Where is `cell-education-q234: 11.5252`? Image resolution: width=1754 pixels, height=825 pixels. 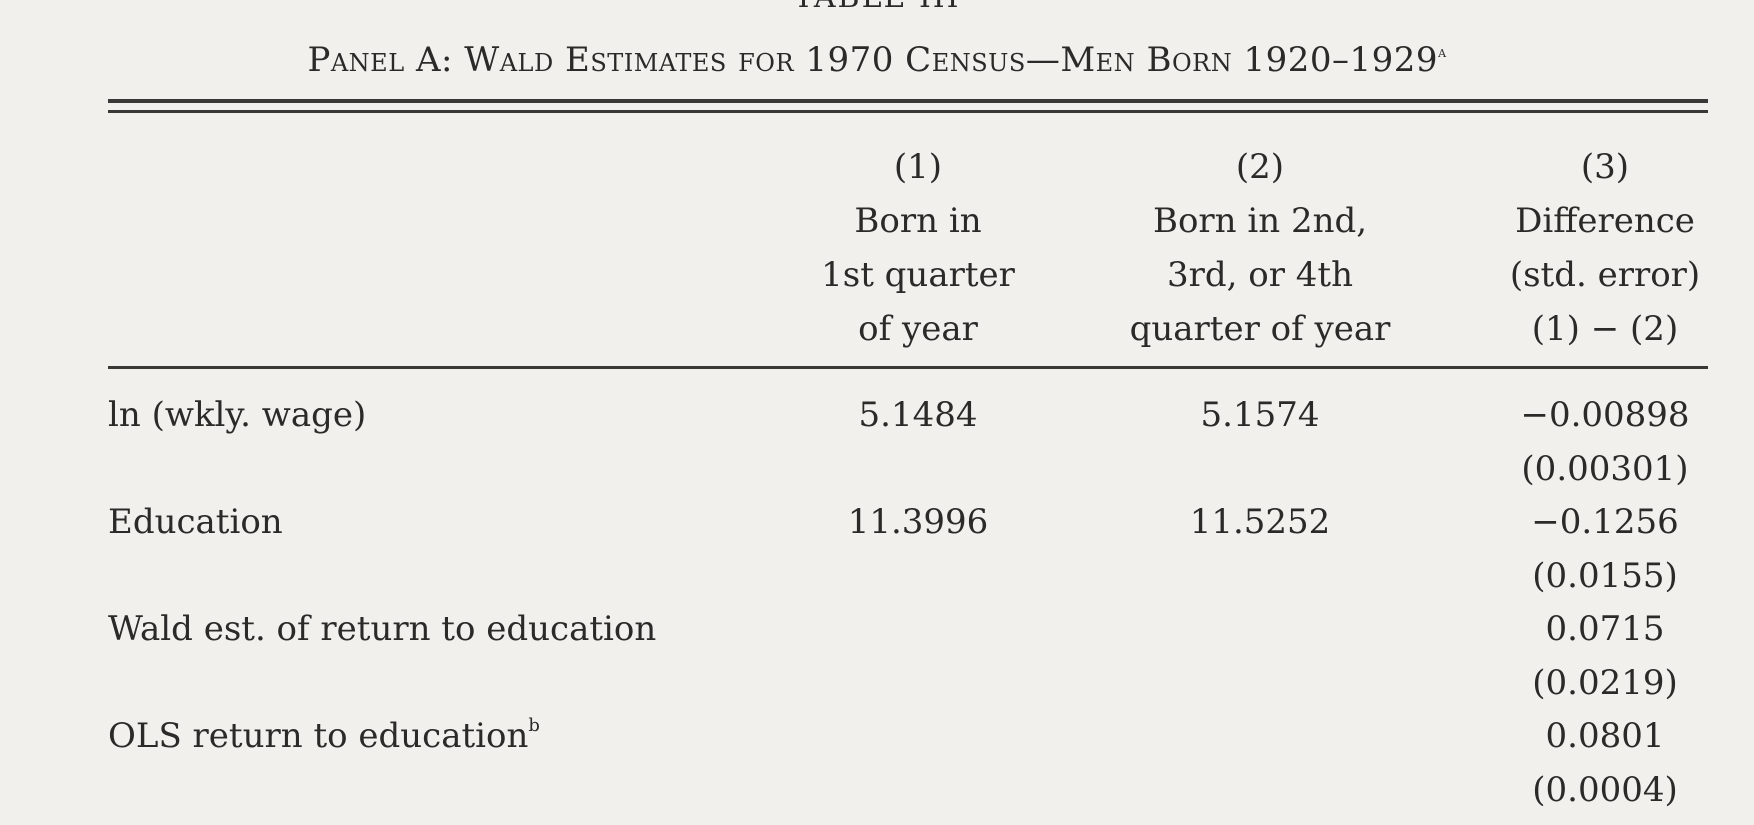
cell-education-q234: 11.5252 is located at coordinates (1260, 522).